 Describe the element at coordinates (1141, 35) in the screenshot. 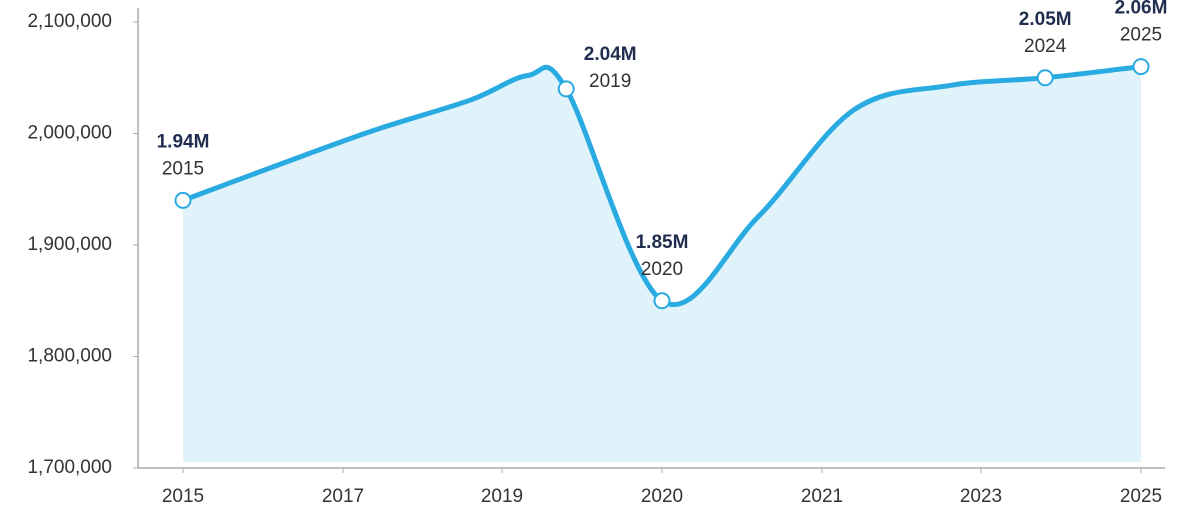

I see `point-year-label: 2025` at that location.